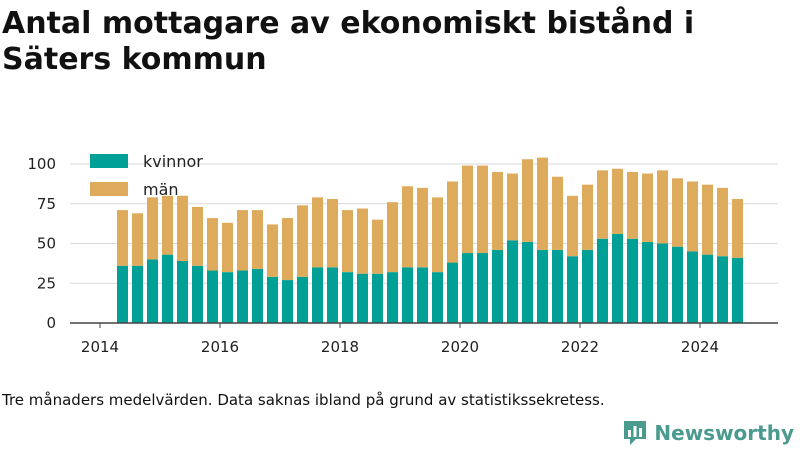 Image resolution: width=800 pixels, height=450 pixels. What do you see at coordinates (460, 347) in the screenshot?
I see `x-tick-label: 2020` at bounding box center [460, 347].